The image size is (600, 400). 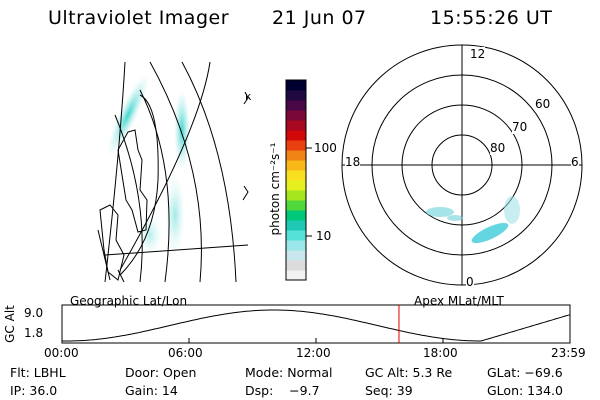 What do you see at coordinates (289, 372) in the screenshot?
I see `mode-status: Mode: Normal` at bounding box center [289, 372].